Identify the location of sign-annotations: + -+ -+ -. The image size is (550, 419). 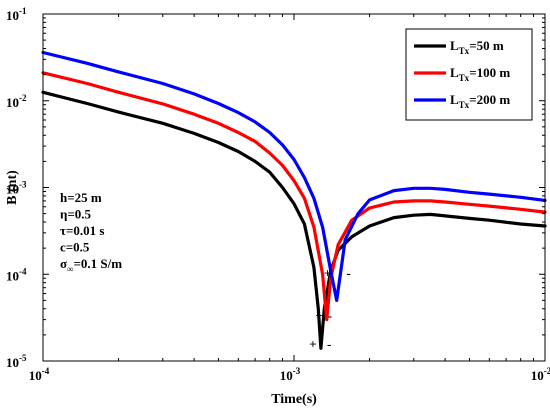
(330, 309).